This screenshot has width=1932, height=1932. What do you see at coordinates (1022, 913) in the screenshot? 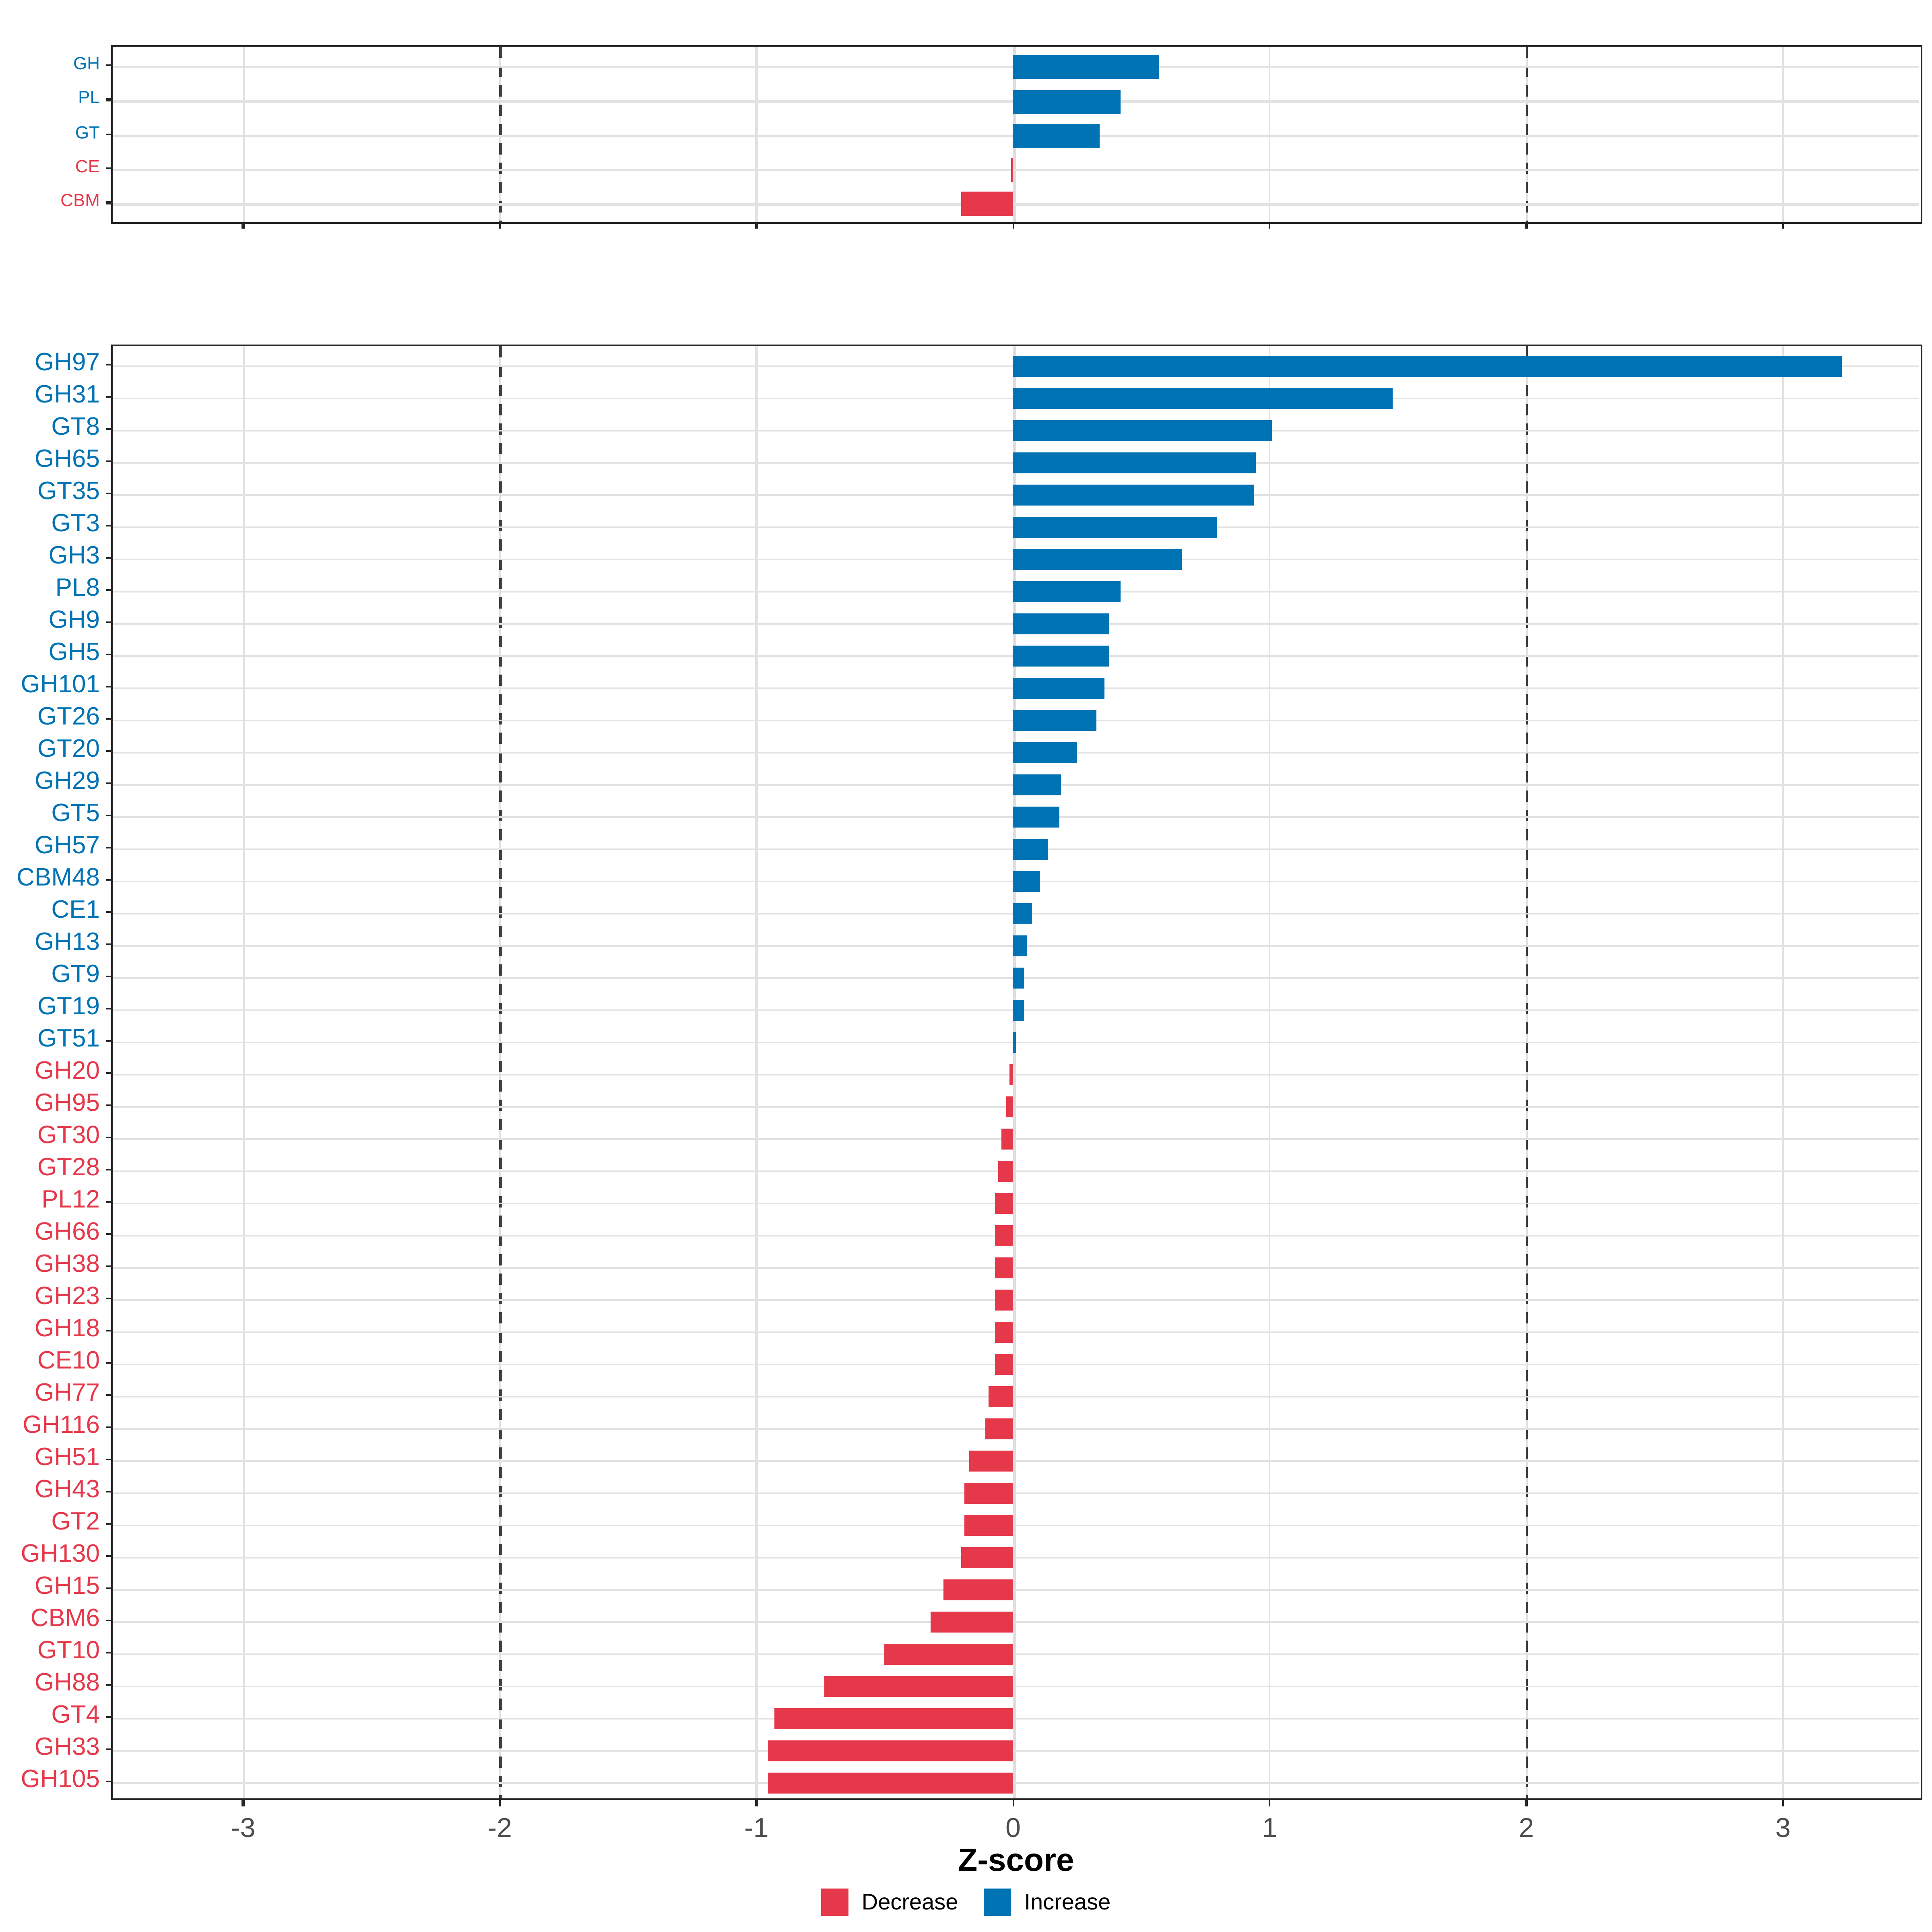
I see `CE1-bar` at bounding box center [1022, 913].